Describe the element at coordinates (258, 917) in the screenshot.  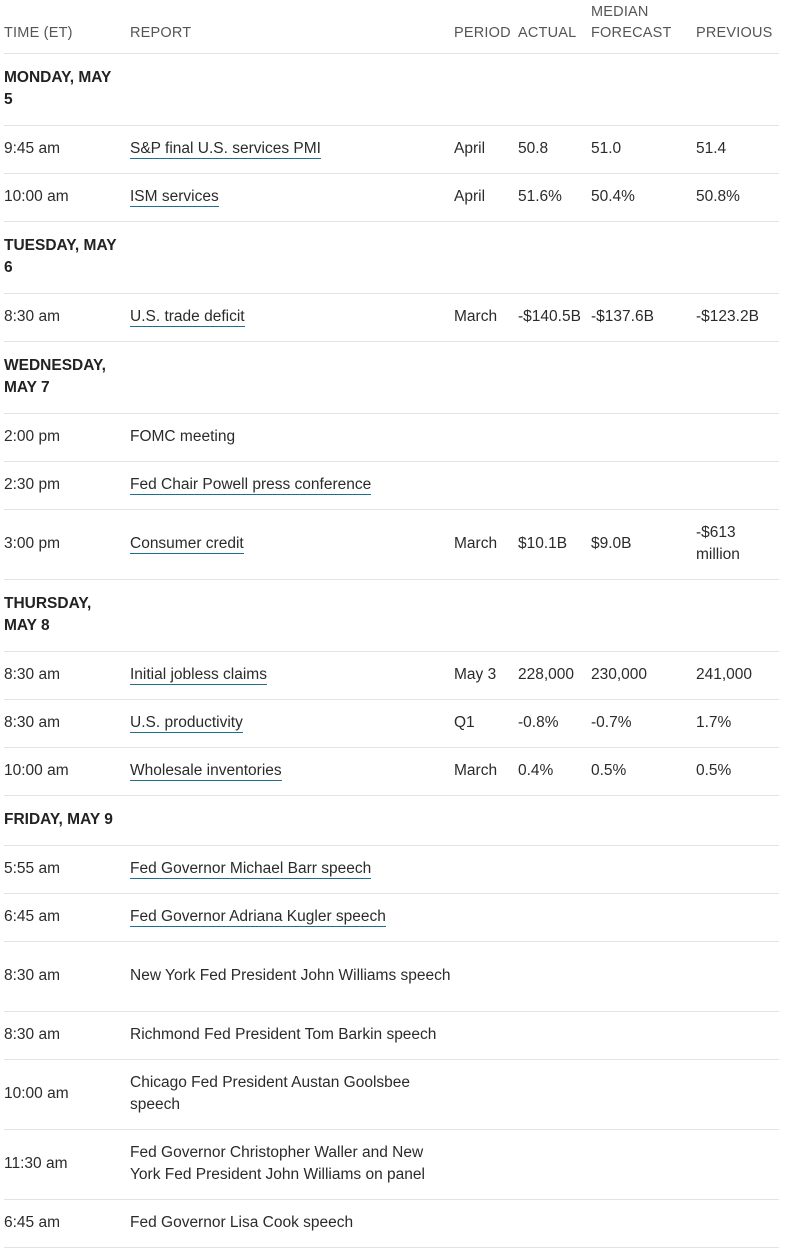
I see `report-link: Fed Governor Adriana Kugler speech` at that location.